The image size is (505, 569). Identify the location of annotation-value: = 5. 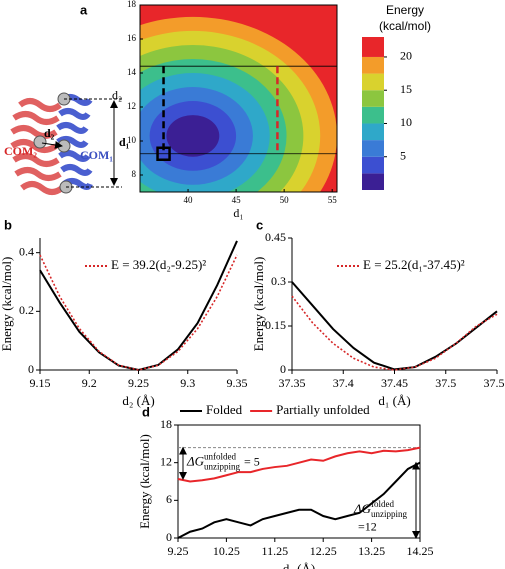
(252, 461).